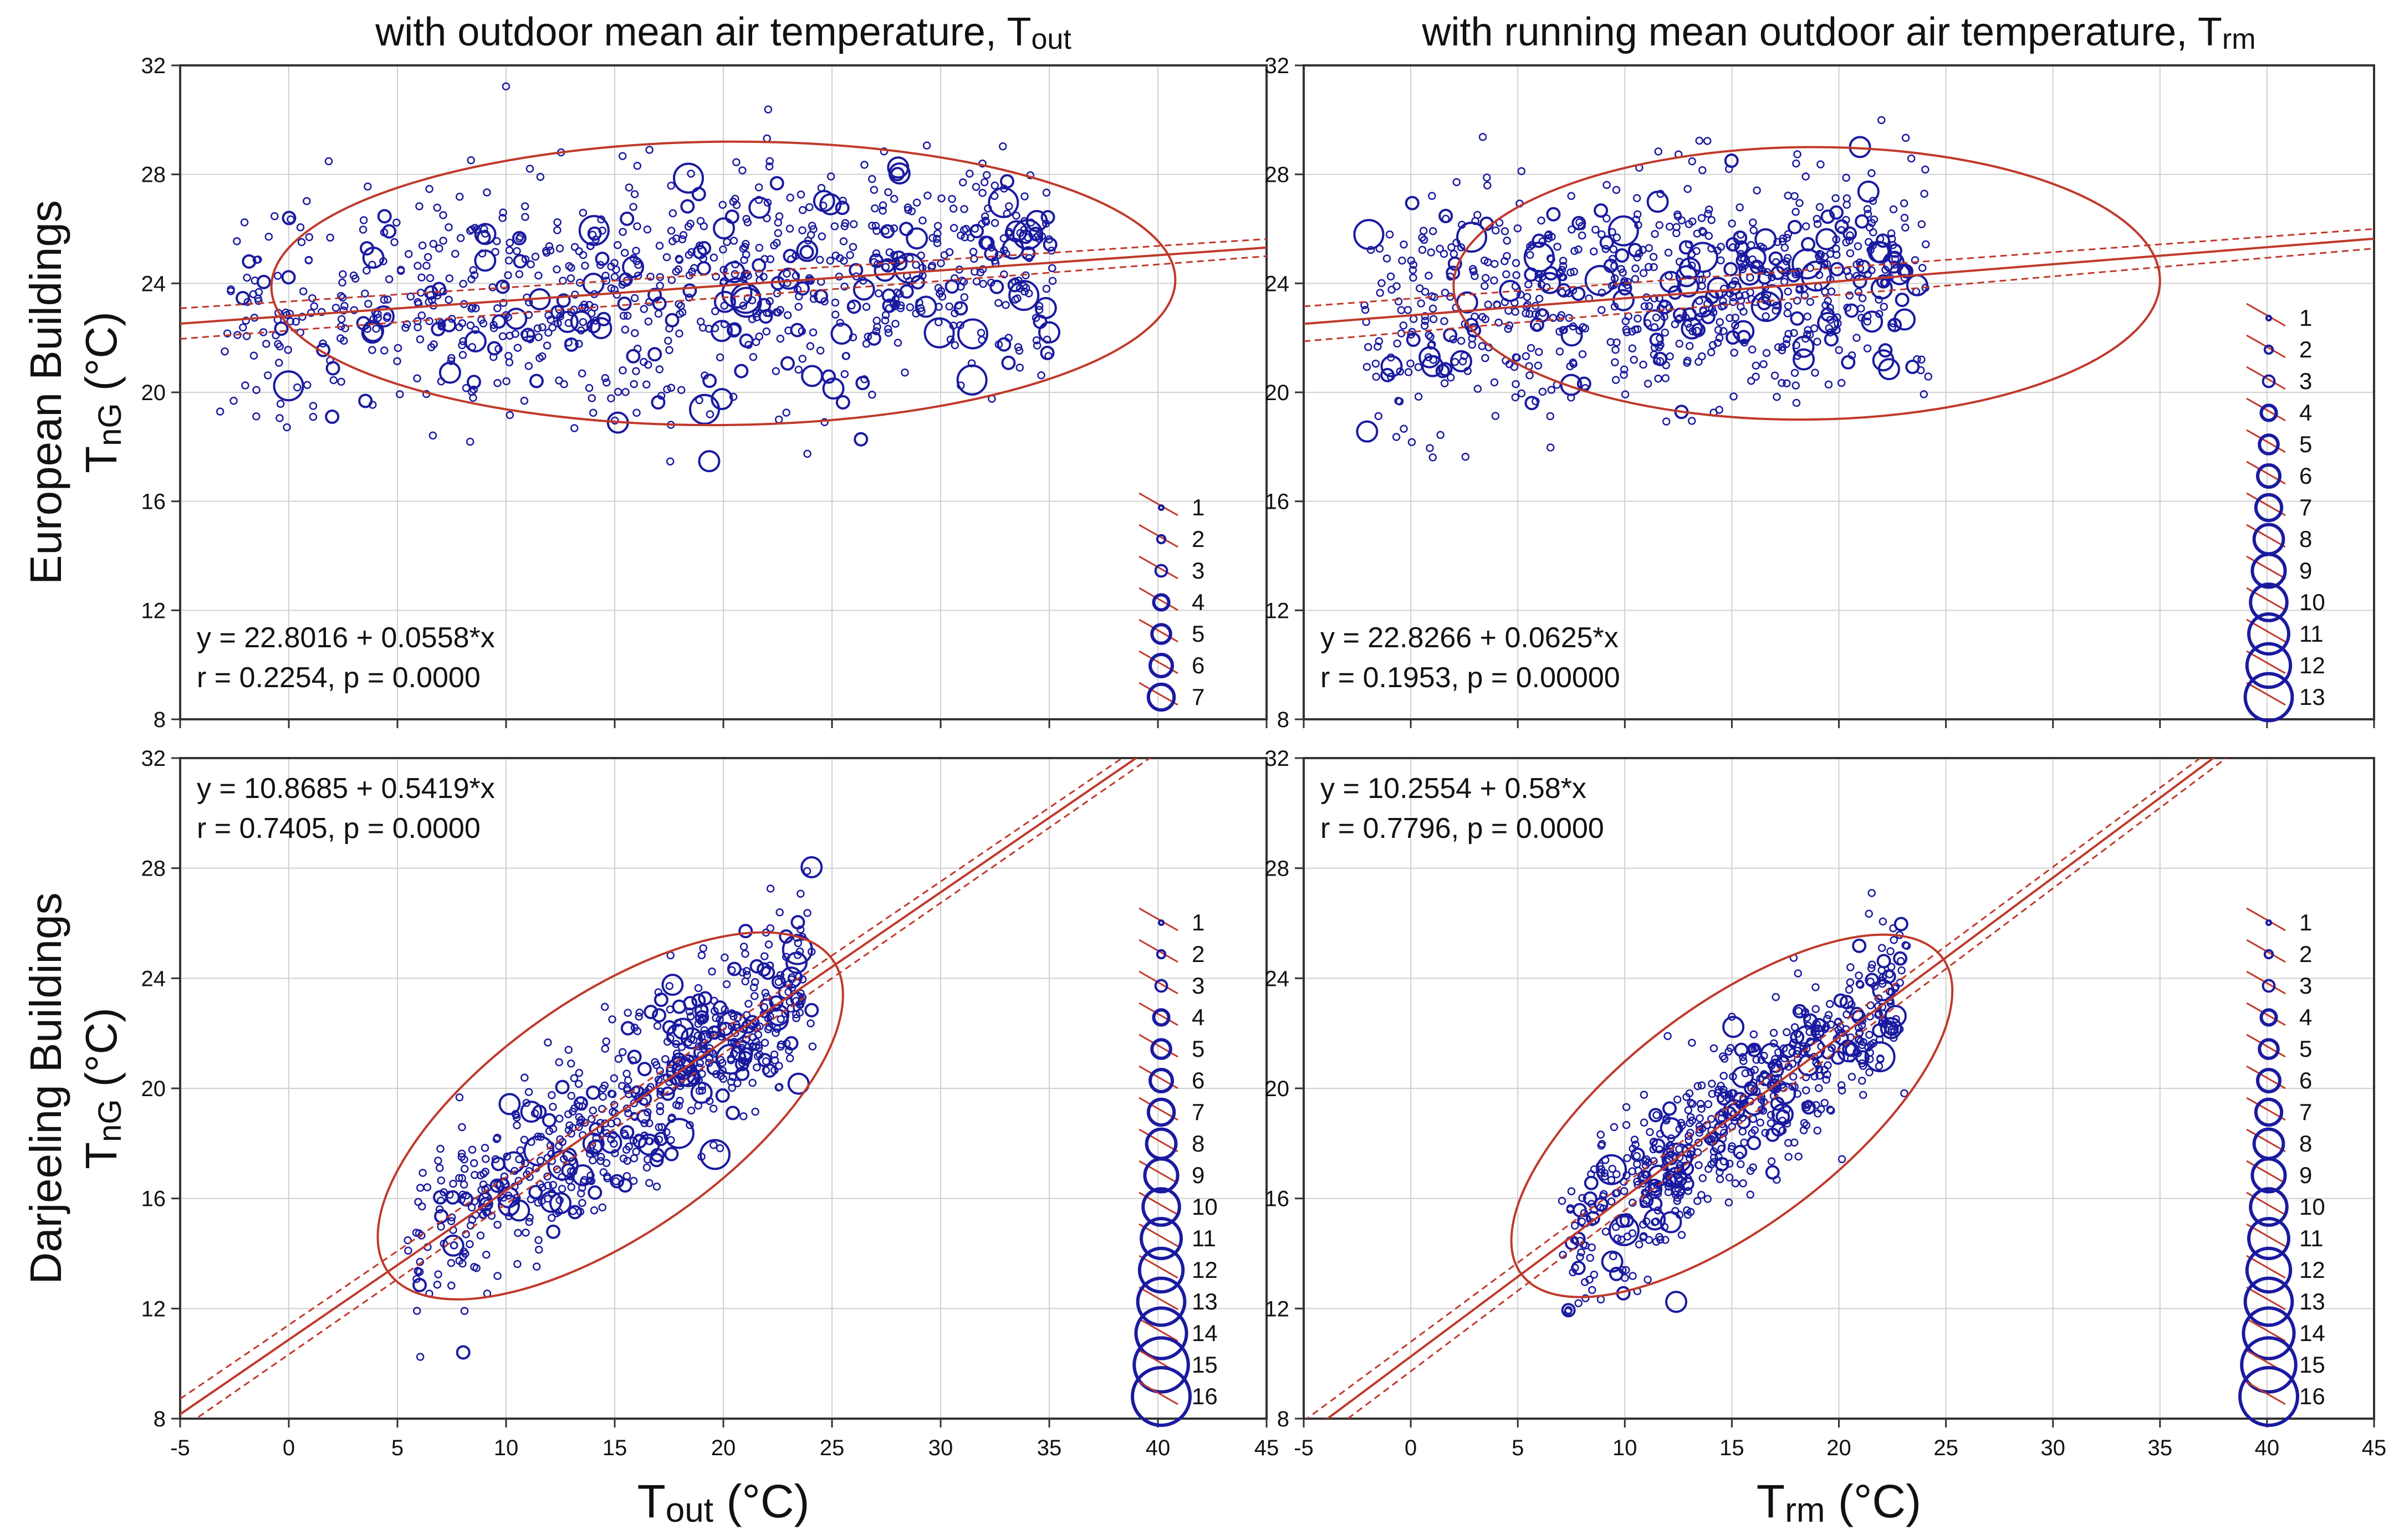  I want to click on legend-label: 4, so click(2305, 413).